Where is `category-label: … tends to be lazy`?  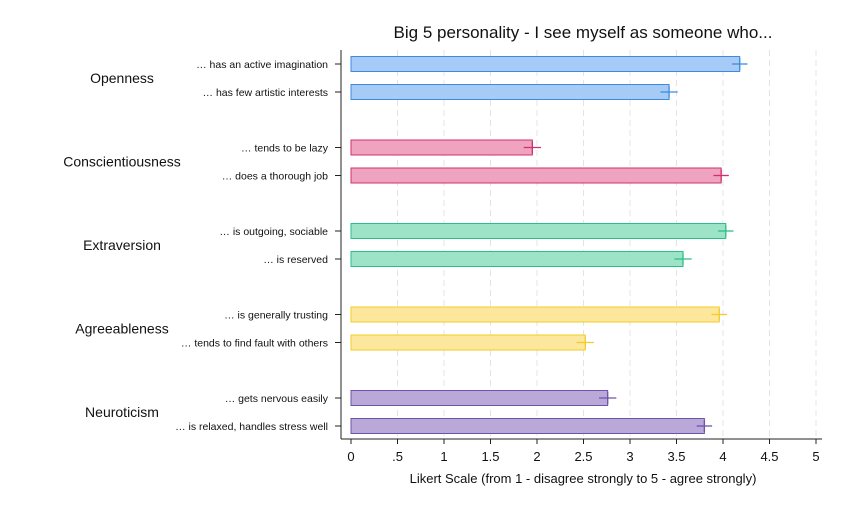
category-label: … tends to be lazy is located at coordinates (285, 149).